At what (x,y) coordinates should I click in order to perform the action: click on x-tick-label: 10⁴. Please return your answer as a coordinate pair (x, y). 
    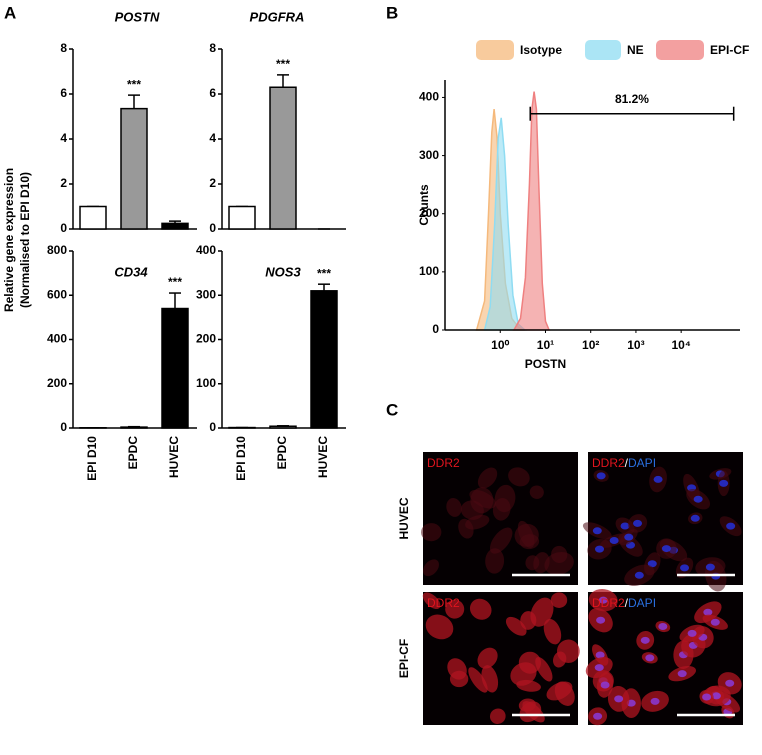
    Looking at the image, I should click on (681, 345).